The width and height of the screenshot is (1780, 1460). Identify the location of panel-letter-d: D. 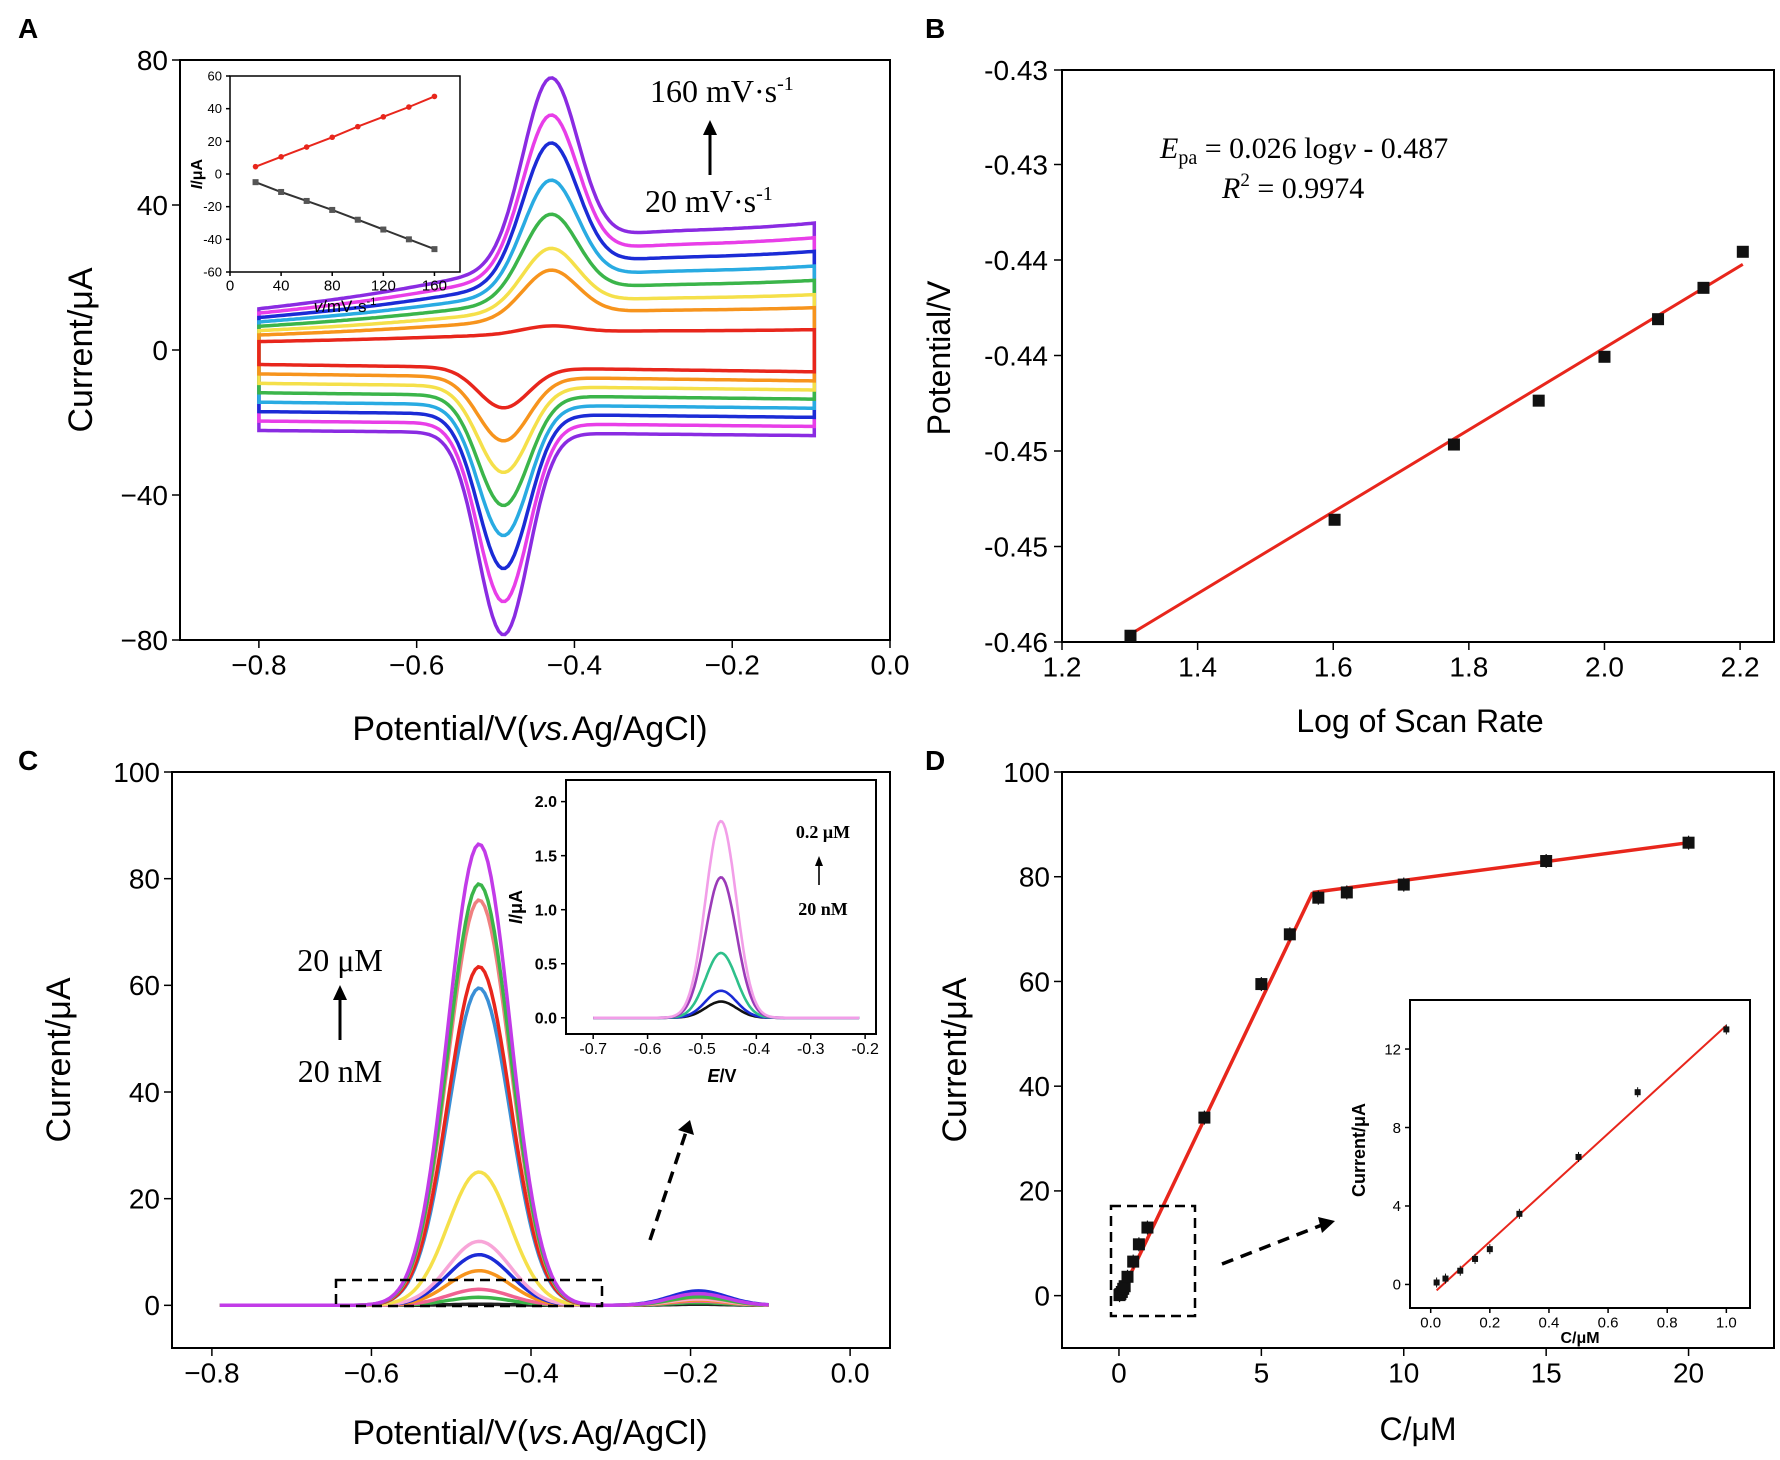
(935, 760).